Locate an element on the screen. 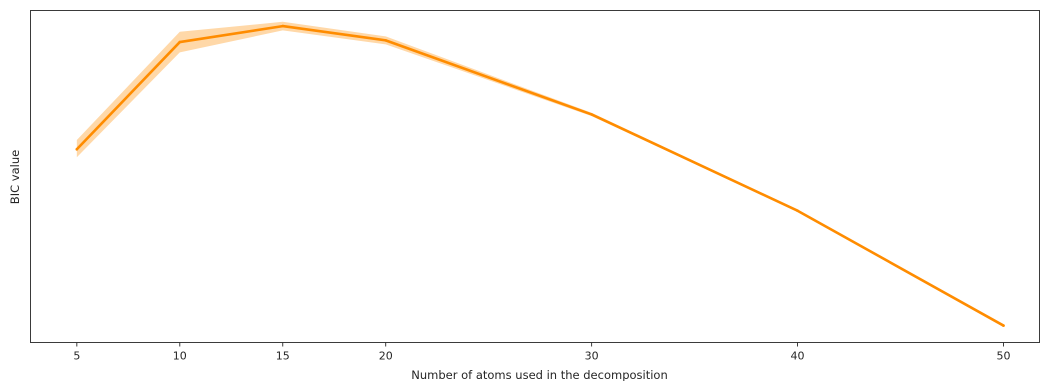 Image resolution: width=1041 pixels, height=381 pixels. y-axis-label: BIC value is located at coordinates (15, 177).